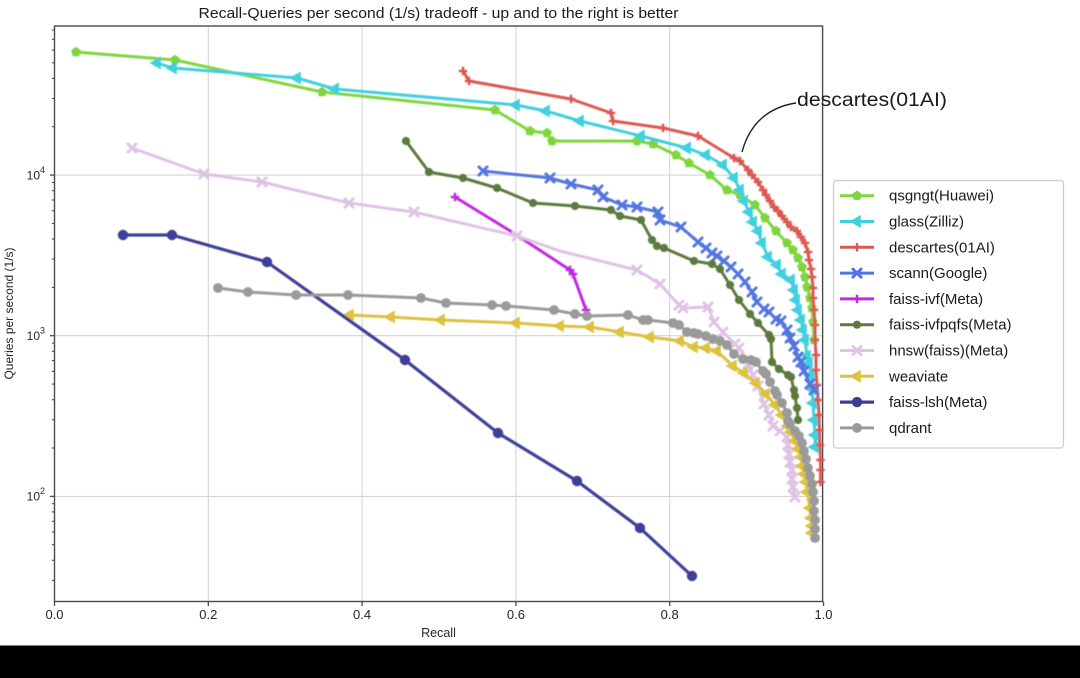 The width and height of the screenshot is (1080, 678). What do you see at coordinates (438, 633) in the screenshot?
I see `svg-text: Recall` at bounding box center [438, 633].